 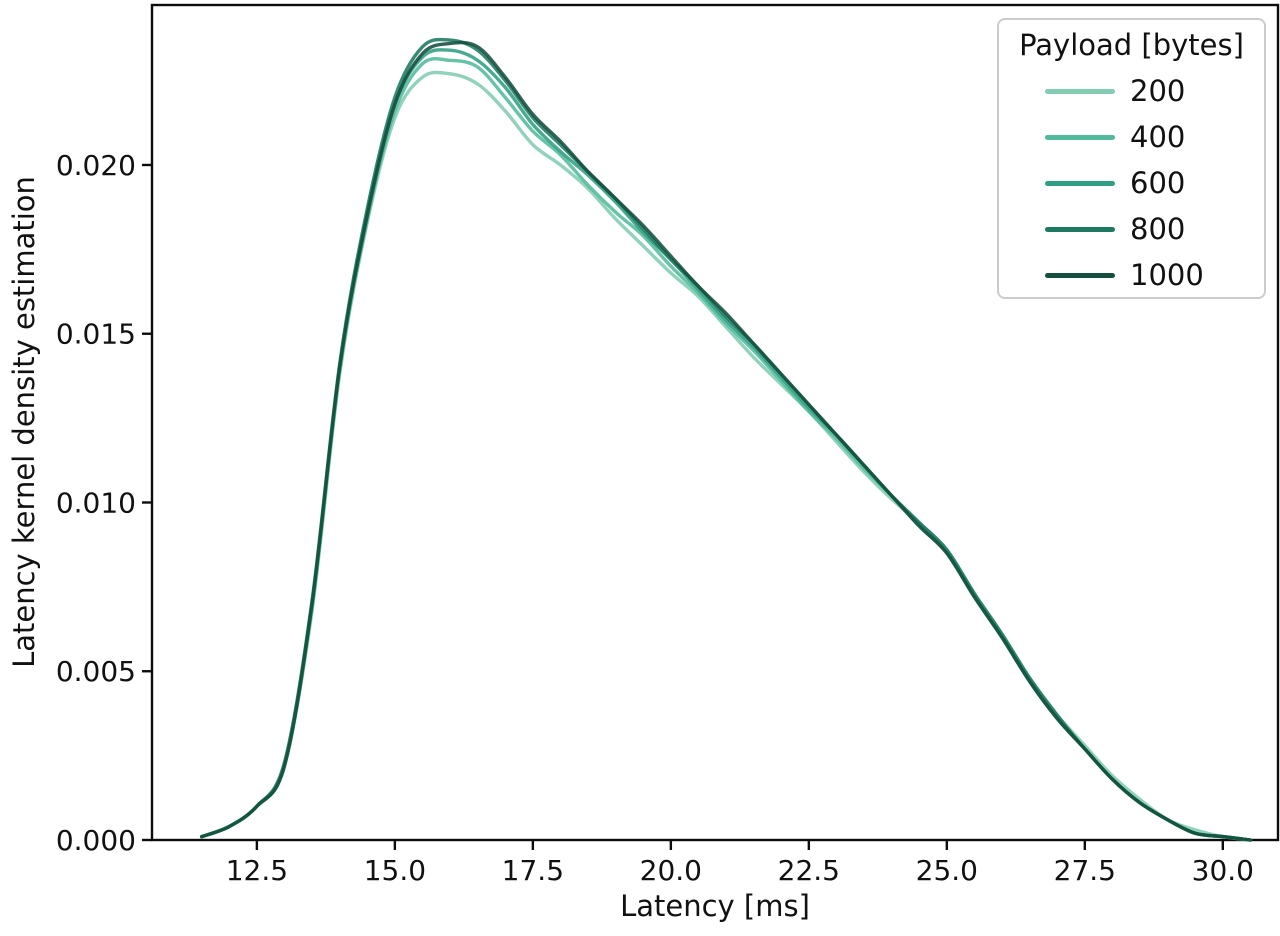 I want to click on legend-entry: 400, so click(x=1131, y=137).